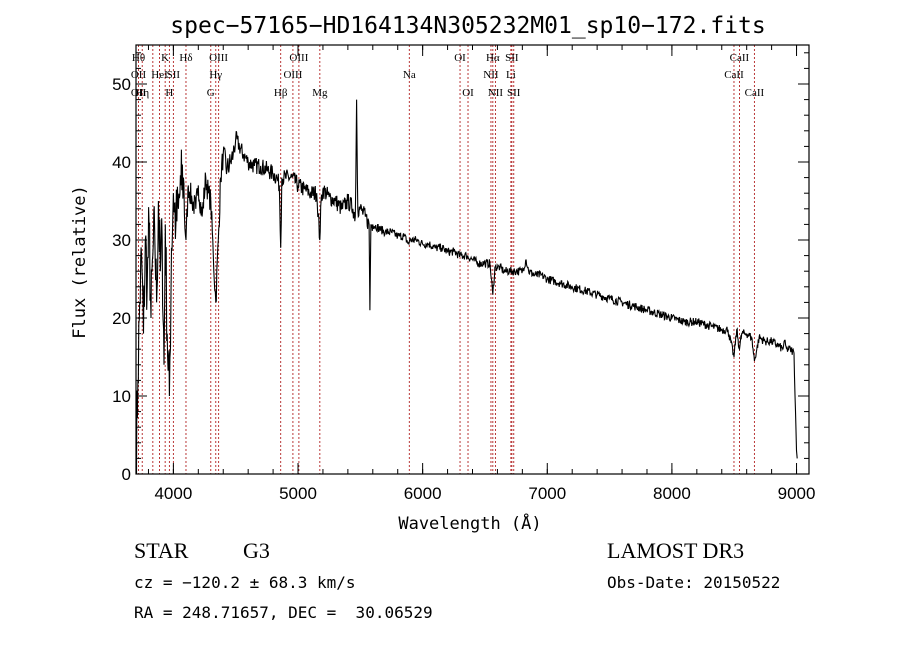 The height and width of the screenshot is (649, 900). Describe the element at coordinates (169, 93) in the screenshot. I see `spectral-line-label: H` at that location.